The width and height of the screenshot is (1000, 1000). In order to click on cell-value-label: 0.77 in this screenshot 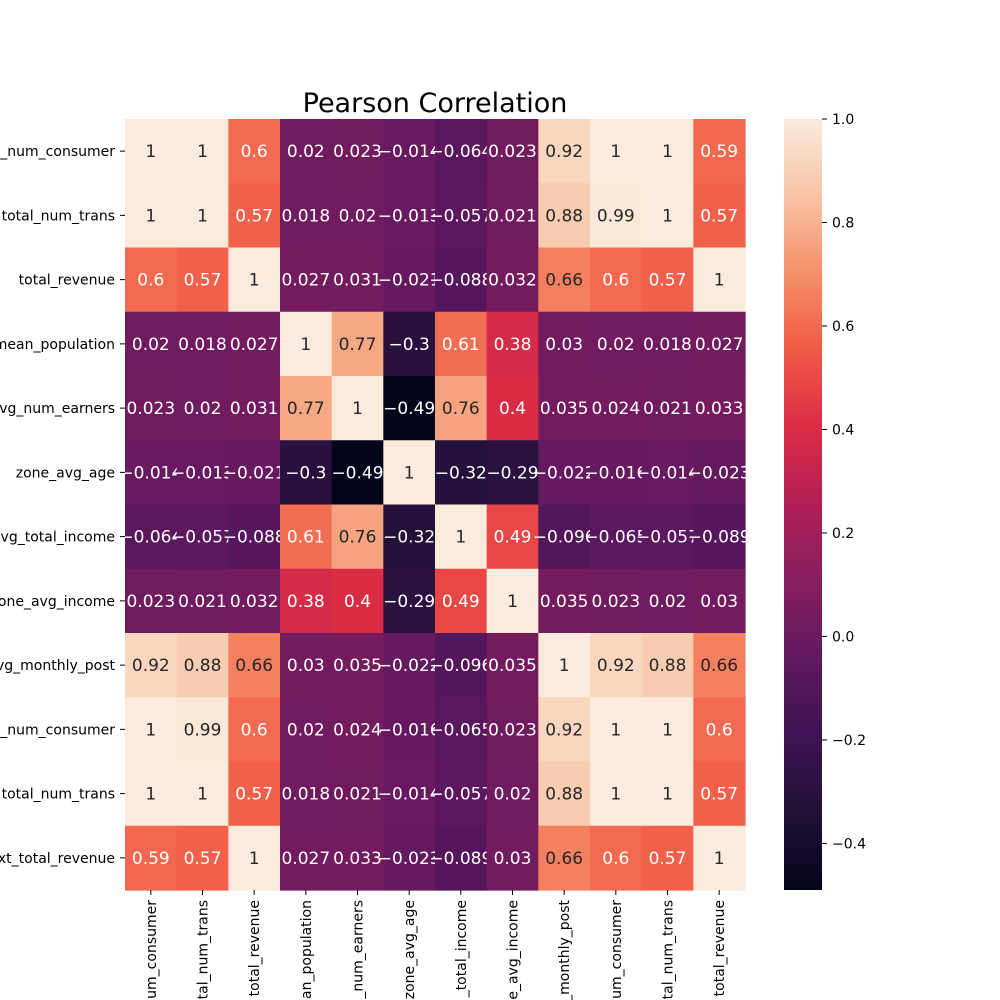, I will do `click(306, 409)`.